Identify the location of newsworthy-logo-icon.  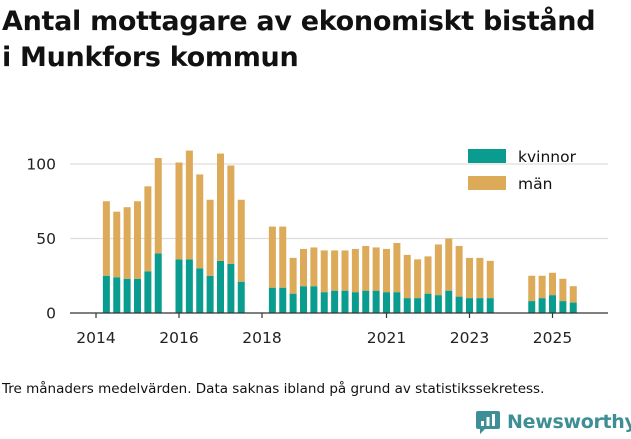
(488, 422).